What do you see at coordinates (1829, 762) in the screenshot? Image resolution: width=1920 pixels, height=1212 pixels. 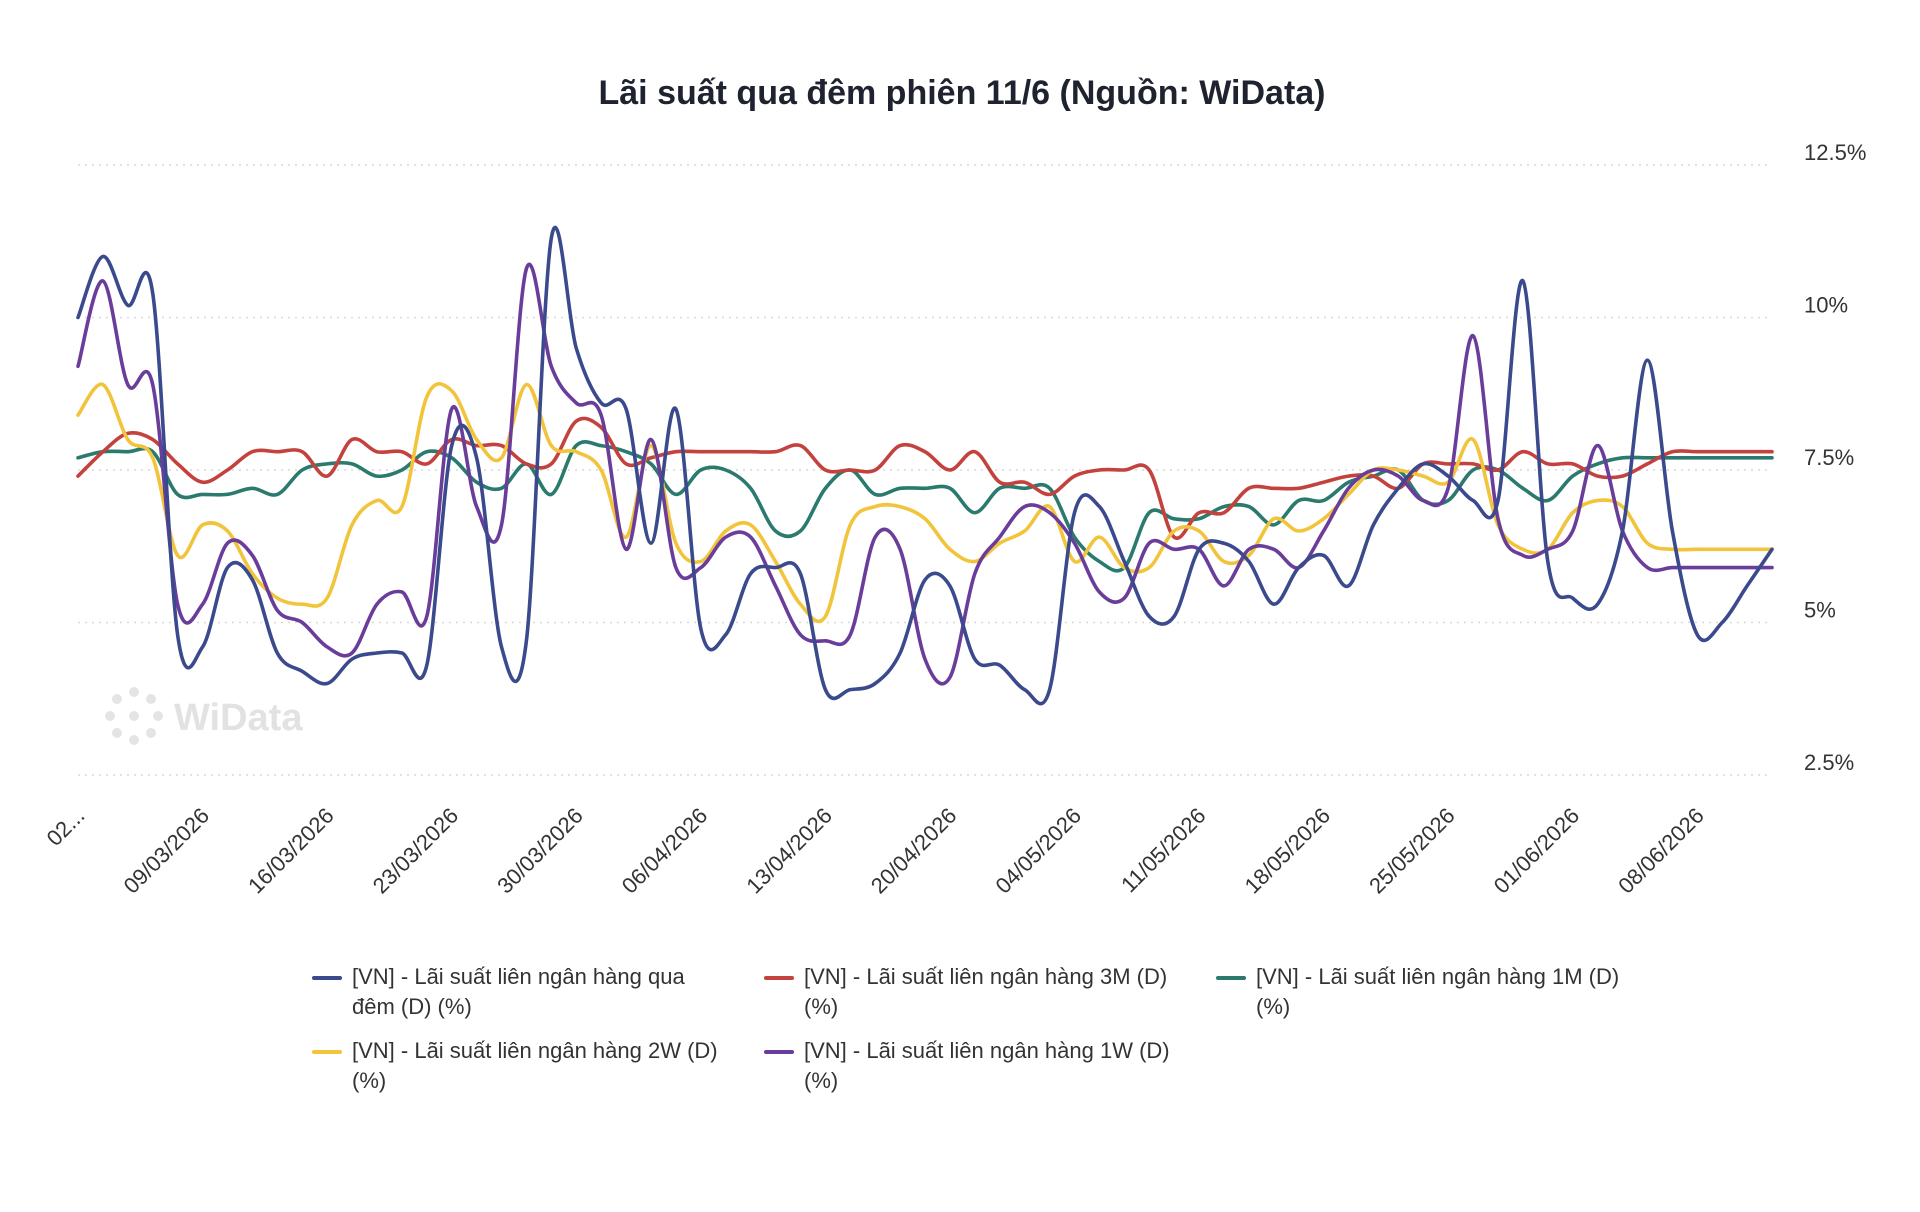 I see `y-tick-label: 2.5%` at bounding box center [1829, 762].